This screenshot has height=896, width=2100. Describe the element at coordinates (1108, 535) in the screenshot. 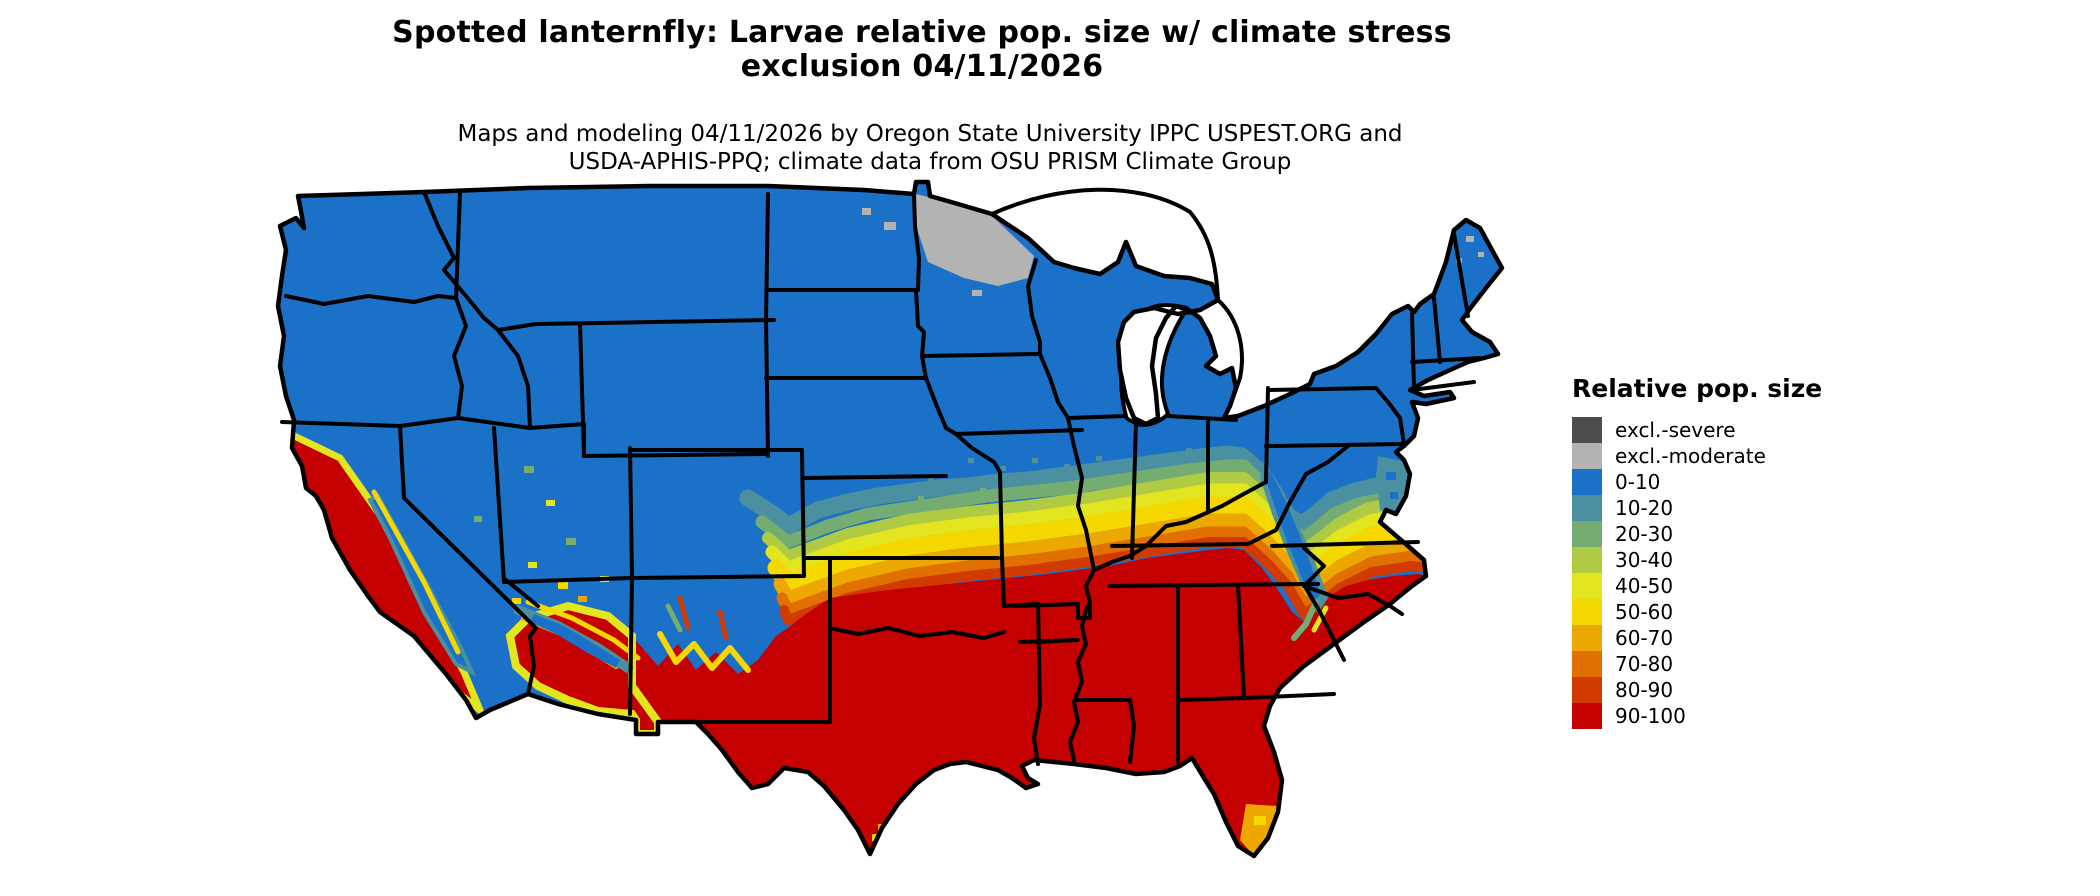

I see `transition-bands` at that location.